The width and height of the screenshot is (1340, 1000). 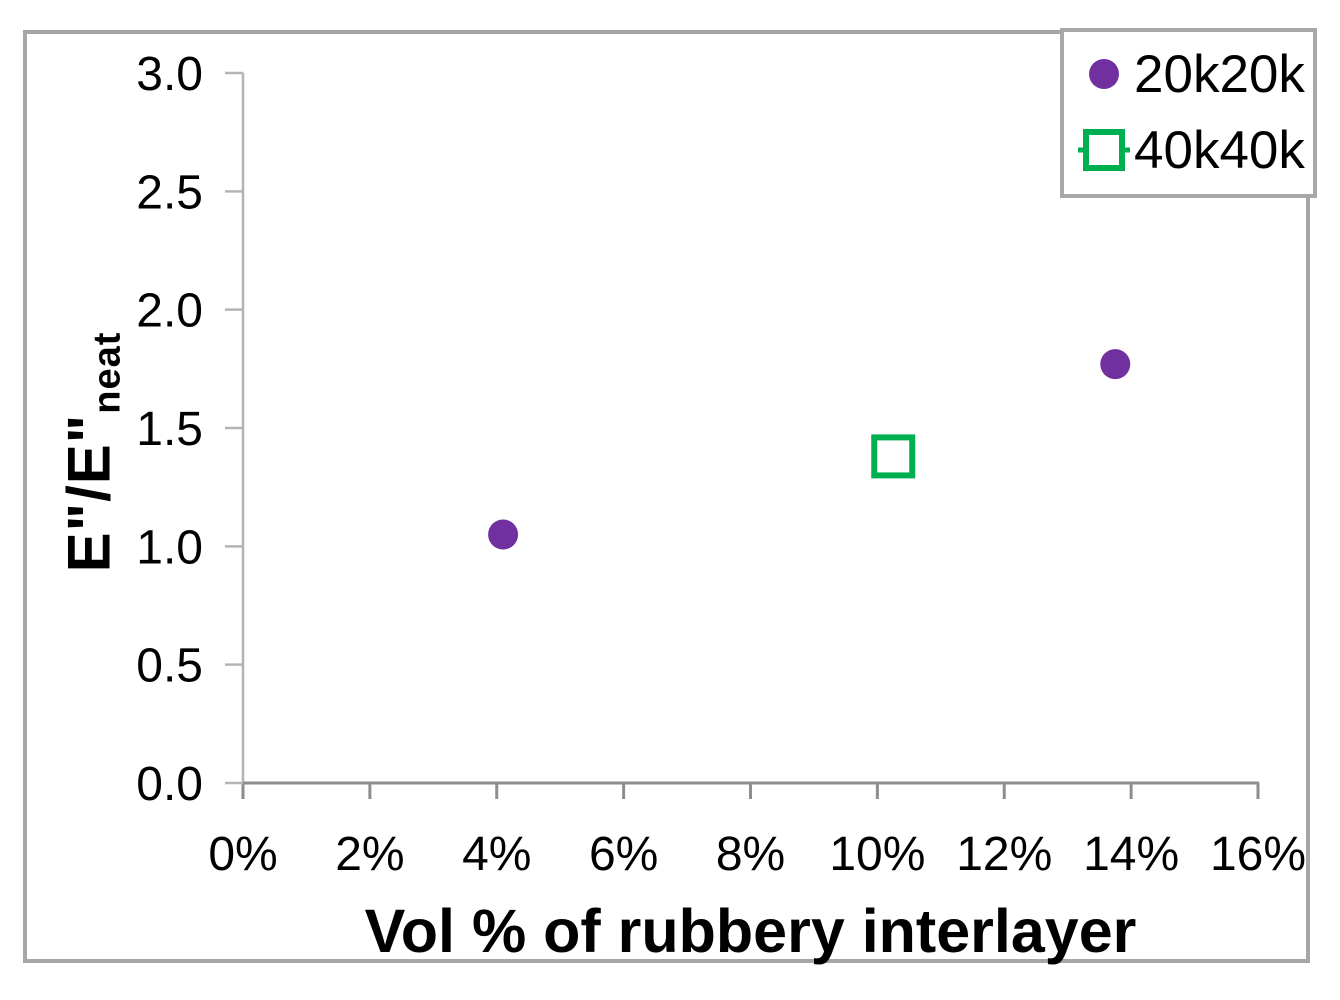 What do you see at coordinates (1188, 113) in the screenshot?
I see `legend-box: 20k20k 40k40k` at bounding box center [1188, 113].